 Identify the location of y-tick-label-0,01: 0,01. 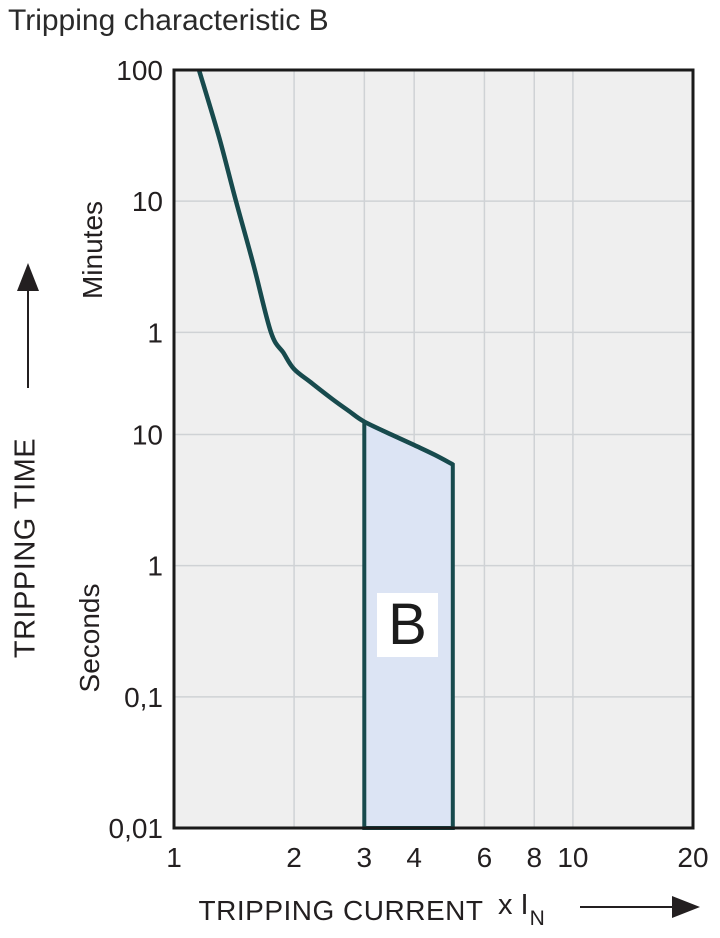
(136, 828).